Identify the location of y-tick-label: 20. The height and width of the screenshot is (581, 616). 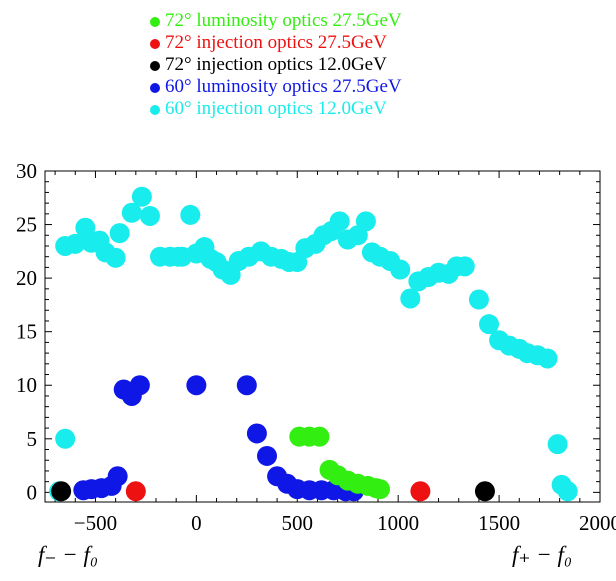
(26, 278).